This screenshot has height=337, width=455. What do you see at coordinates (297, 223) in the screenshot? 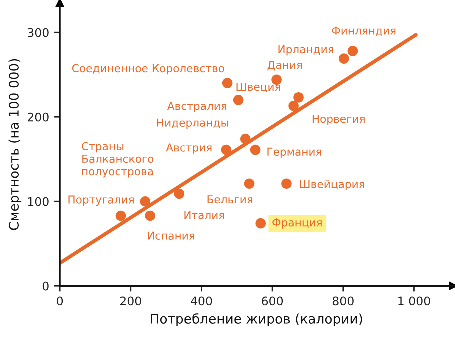
I see `annotation: Франция` at bounding box center [297, 223].